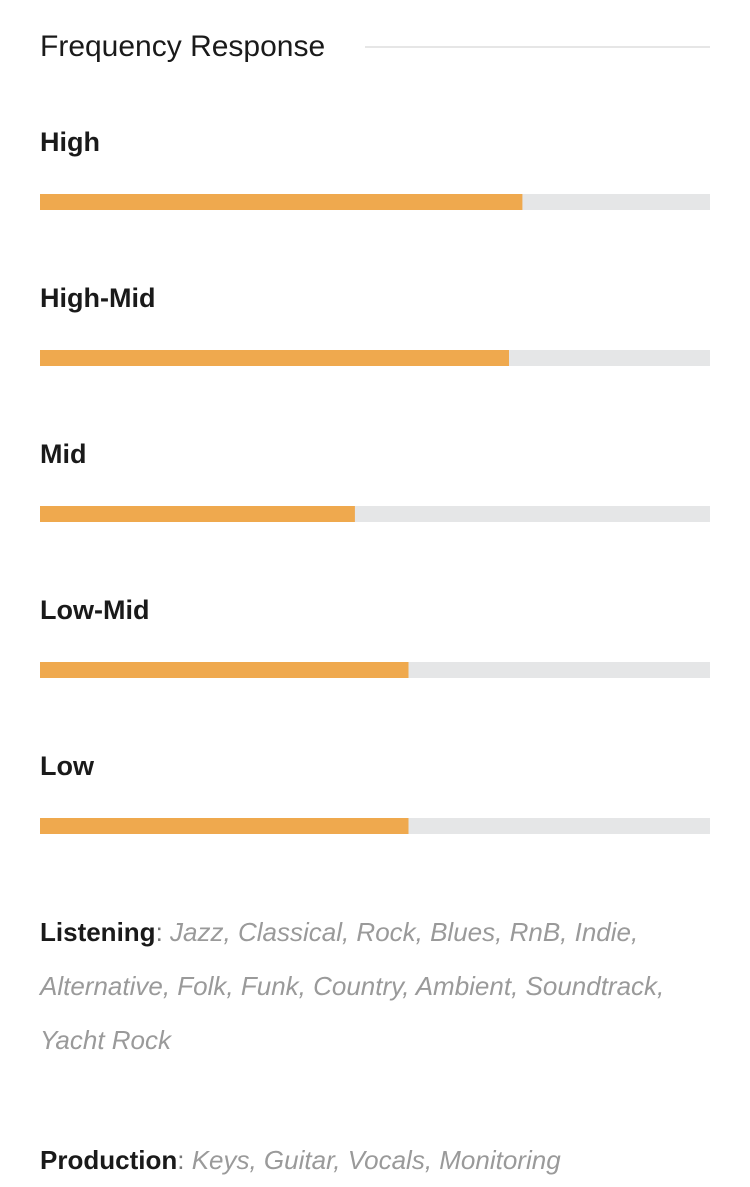  What do you see at coordinates (97, 298) in the screenshot?
I see `bar-label: High-Mid` at bounding box center [97, 298].